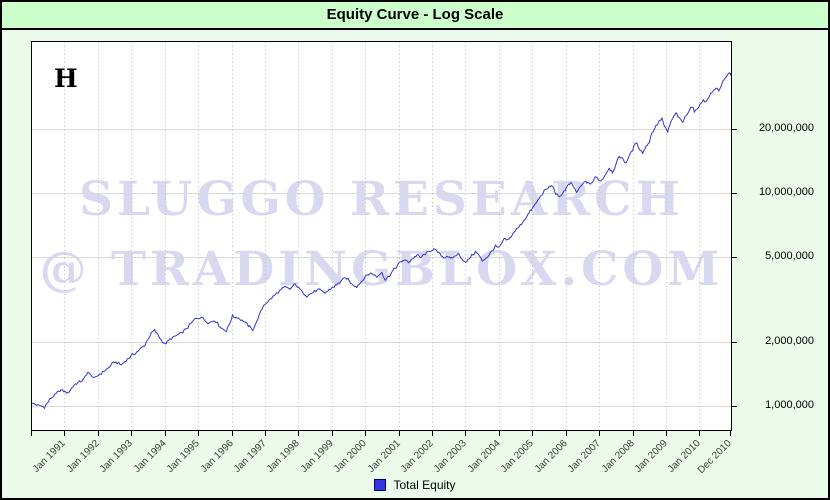  What do you see at coordinates (789, 341) in the screenshot?
I see `y-axis-label: 2,000,000` at bounding box center [789, 341].